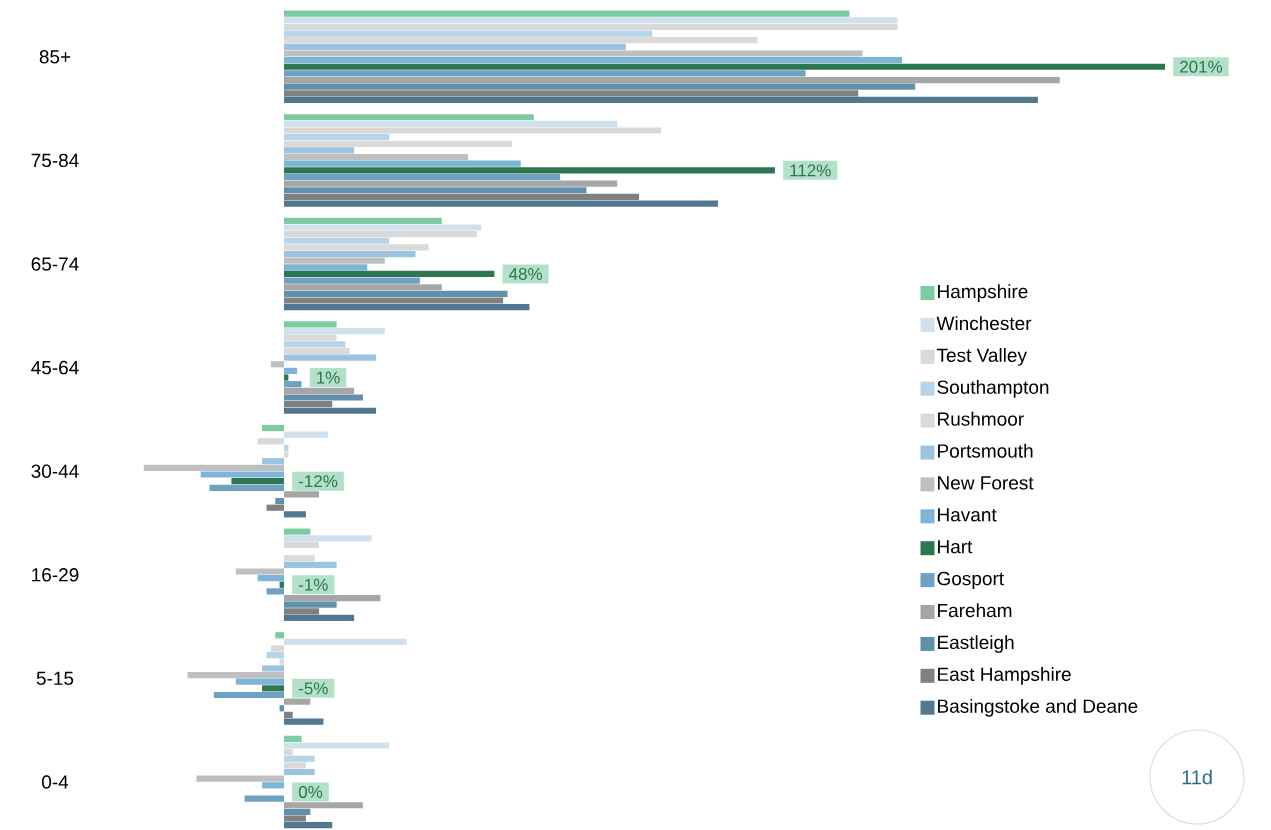 This screenshot has height=830, width=1271. What do you see at coordinates (985, 450) in the screenshot?
I see `legend-label: Portsmouth` at bounding box center [985, 450].